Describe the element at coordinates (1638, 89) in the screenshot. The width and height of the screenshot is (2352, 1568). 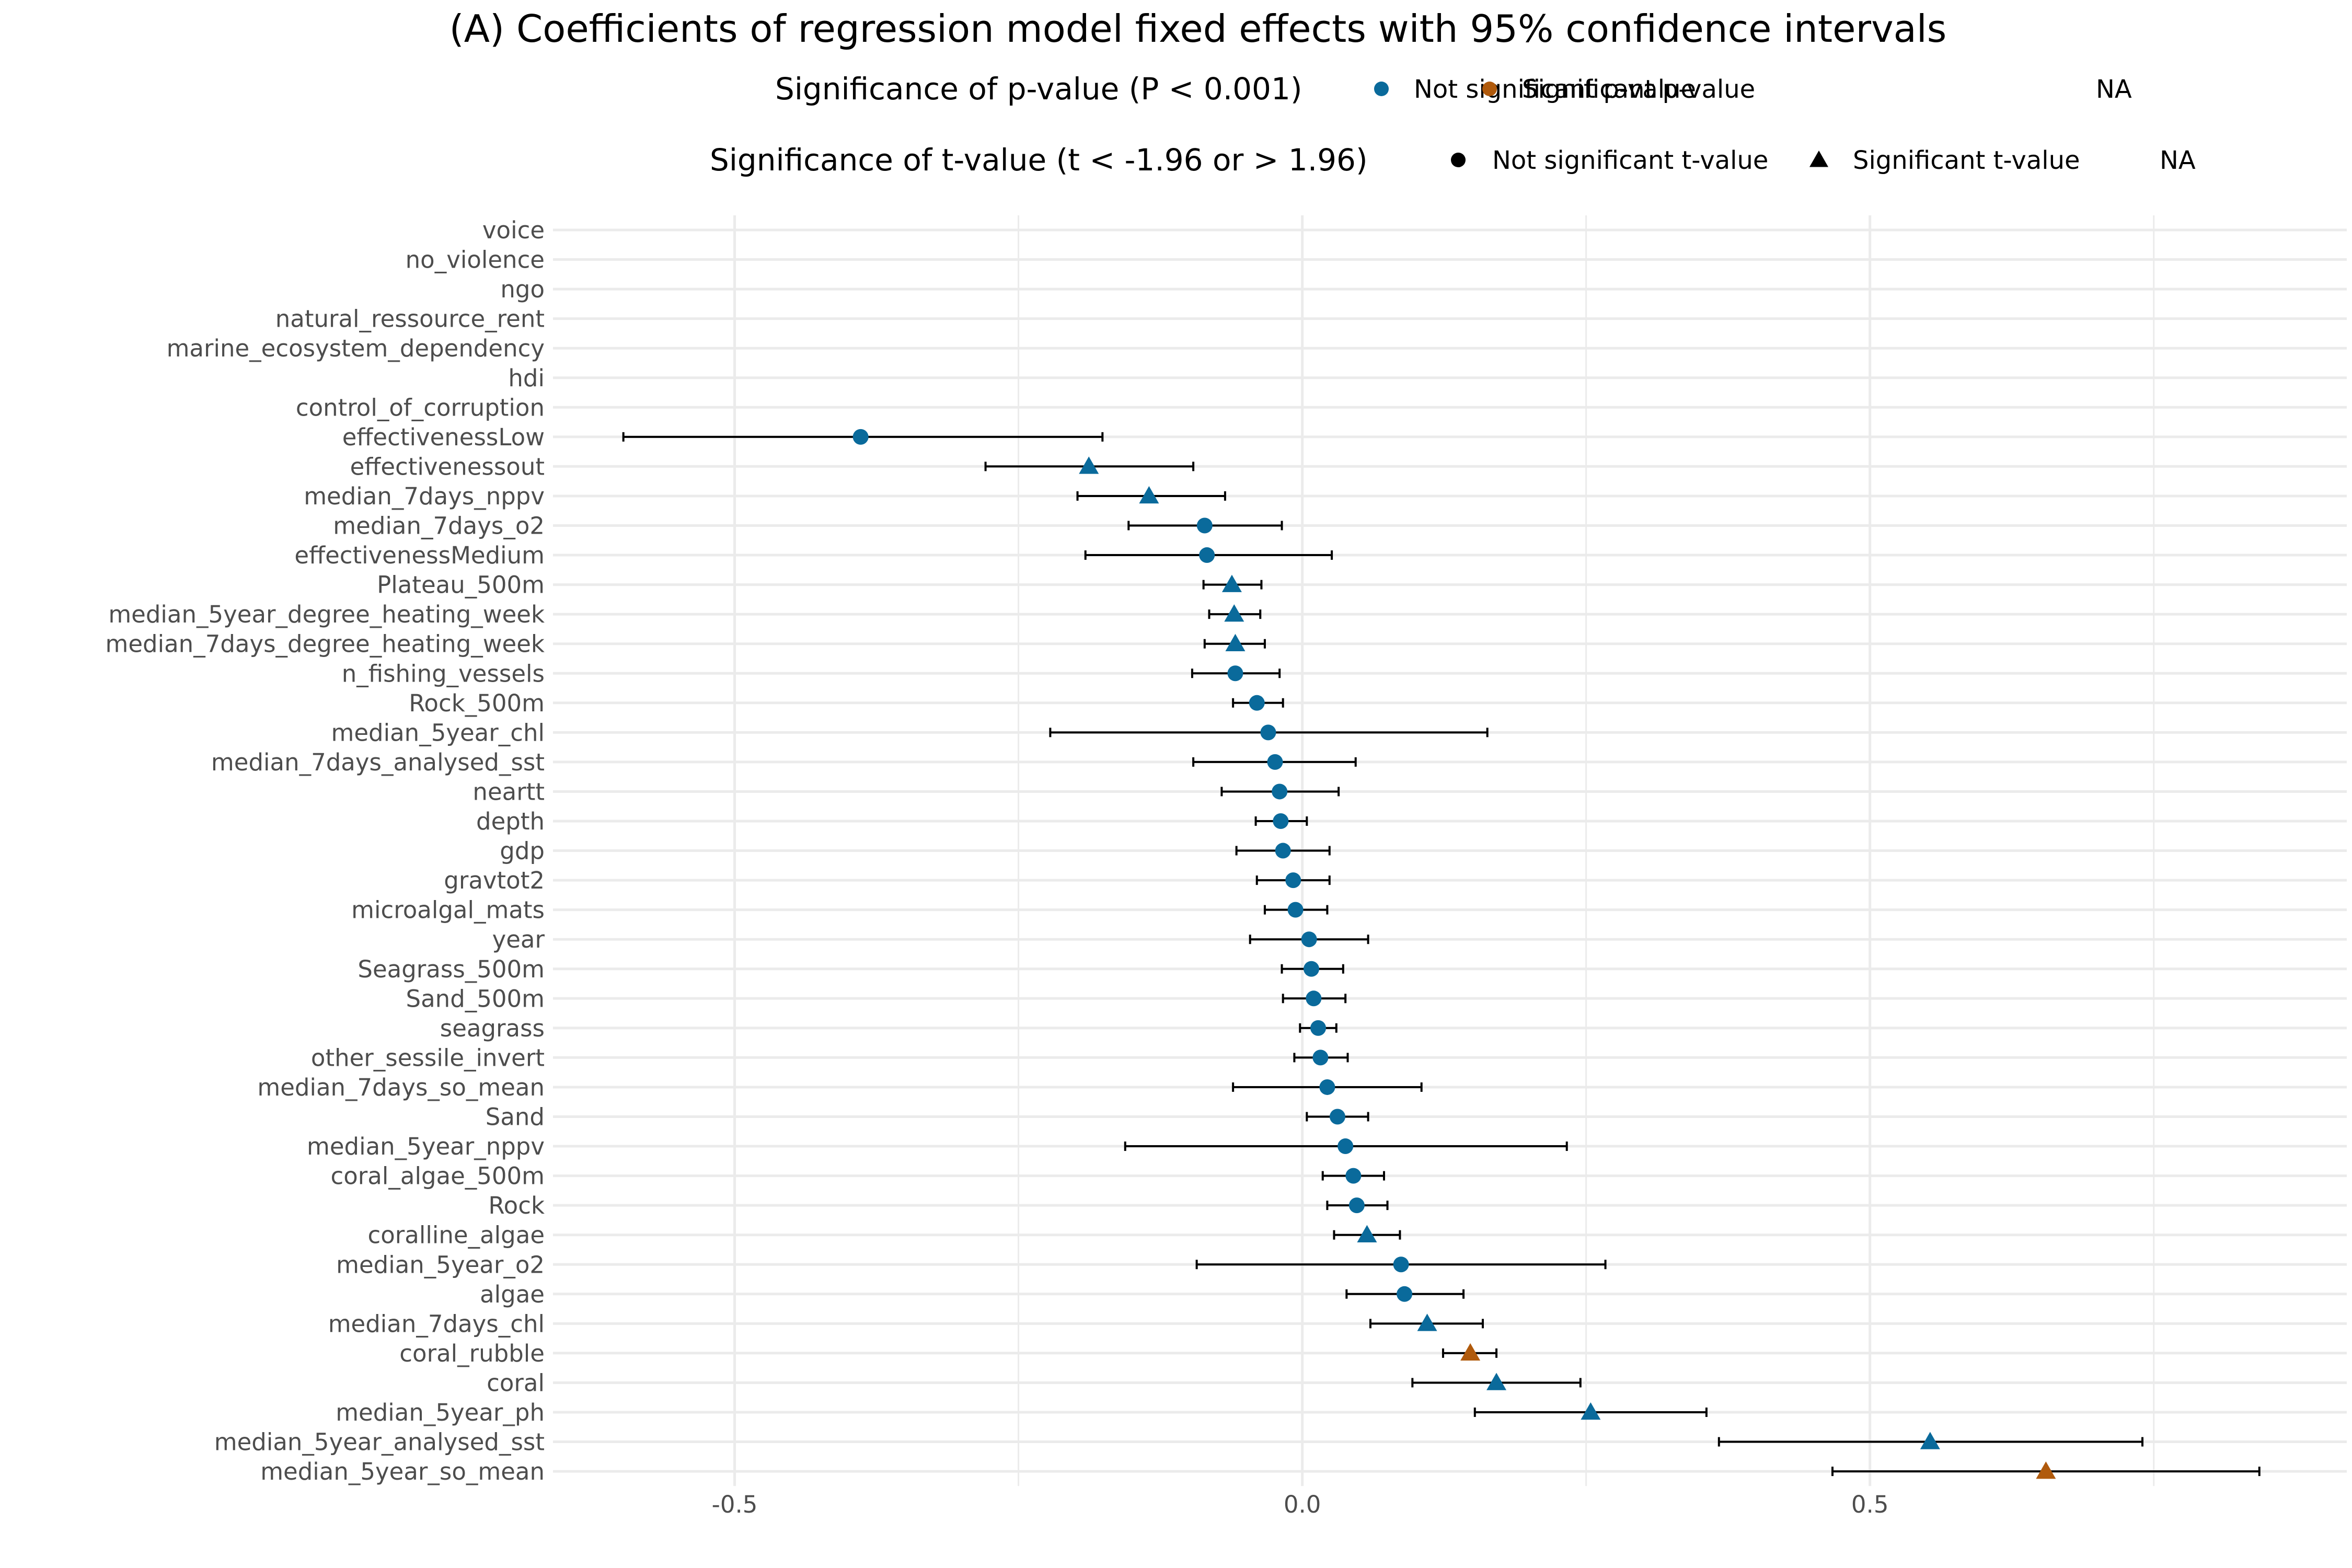
I see `legend-label: Significant p-value` at that location.